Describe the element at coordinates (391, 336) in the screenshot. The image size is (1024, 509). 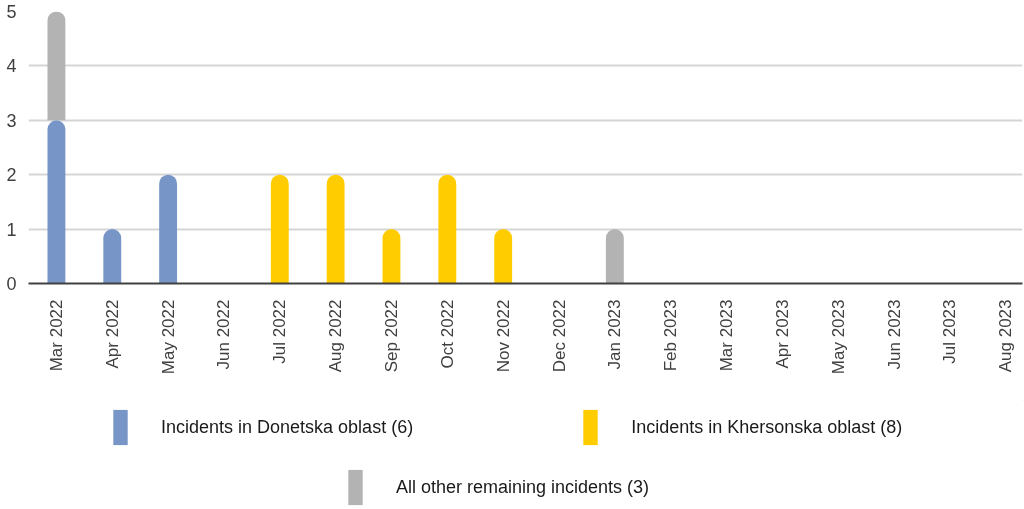
I see `x-tick-label: Sep 2022` at that location.